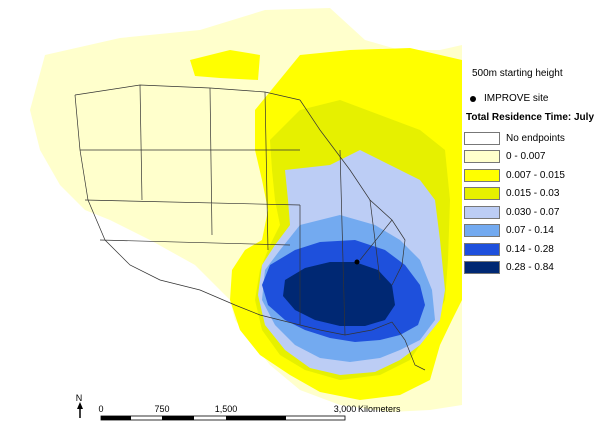  Describe the element at coordinates (516, 98) in the screenshot. I see `improve-site-label: IMPROVE site` at that location.